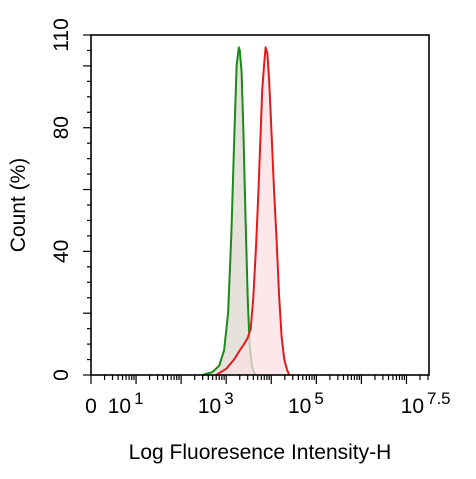 Image resolution: width=476 pixels, height=479 pixels. I want to click on x-axis-label: Log Fluoresence Intensity-H, so click(260, 452).